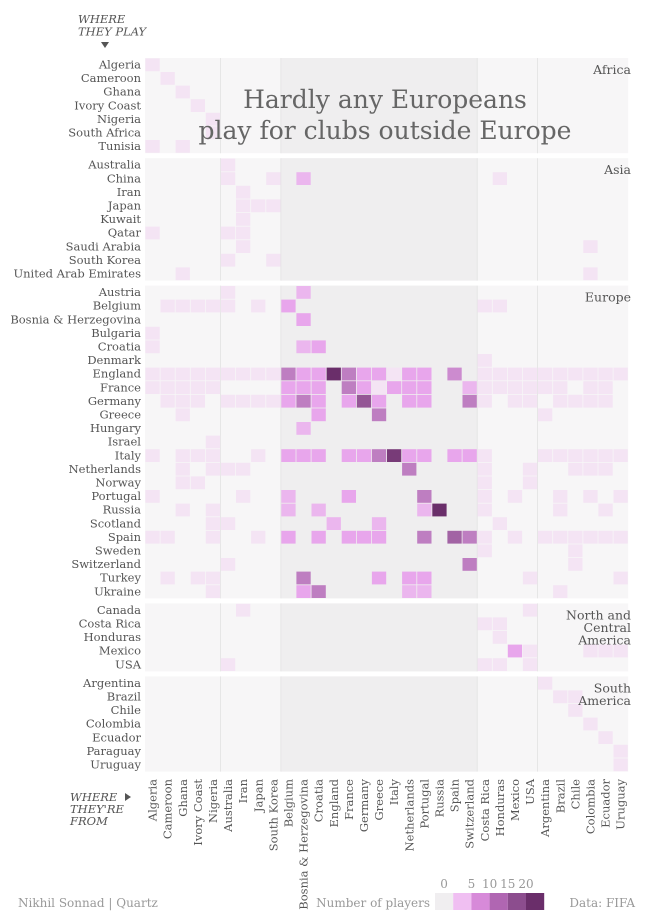  Describe the element at coordinates (152, 333) in the screenshot. I see `cell-bulgaria-algeria` at that location.